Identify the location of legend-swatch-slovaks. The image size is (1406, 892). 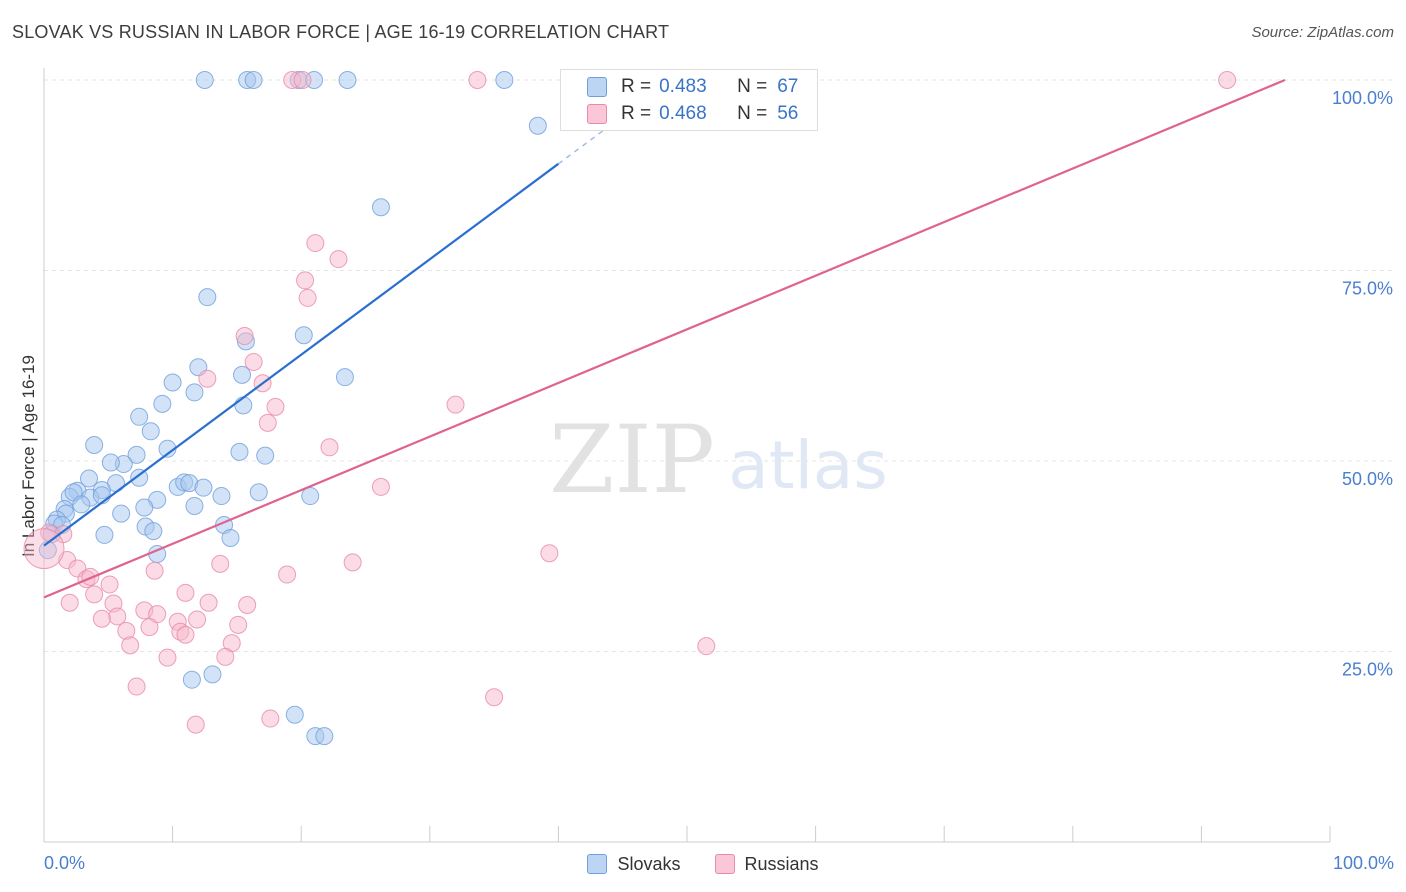
(597, 87).